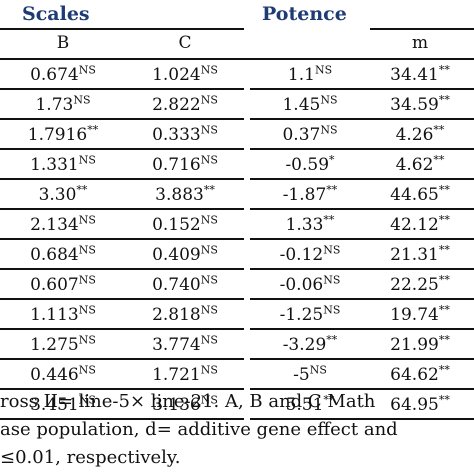  What do you see at coordinates (304, 225) in the screenshot?
I see `cell-value: 1.33` at bounding box center [304, 225].